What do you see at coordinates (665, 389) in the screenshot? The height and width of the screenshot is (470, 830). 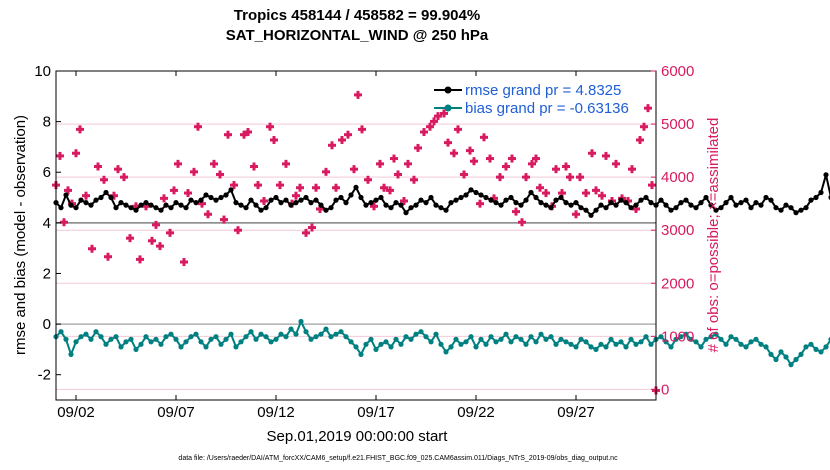 I see `y2-tick-label: 0` at bounding box center [665, 389].